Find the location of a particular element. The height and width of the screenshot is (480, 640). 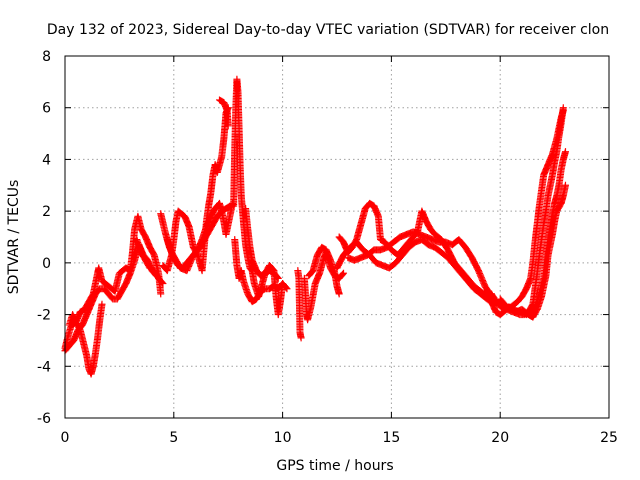

y-axis-title: SDTVAR / TECUs is located at coordinates (14, 237).